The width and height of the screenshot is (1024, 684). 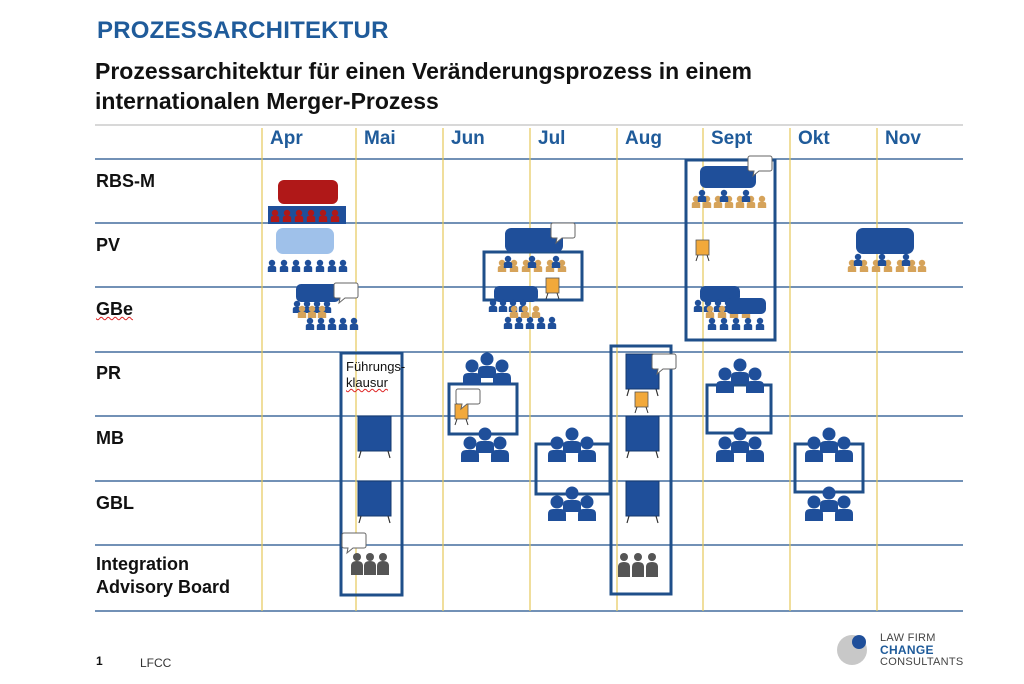 I want to click on note-line-1: Führungs-, so click(x=376, y=366).